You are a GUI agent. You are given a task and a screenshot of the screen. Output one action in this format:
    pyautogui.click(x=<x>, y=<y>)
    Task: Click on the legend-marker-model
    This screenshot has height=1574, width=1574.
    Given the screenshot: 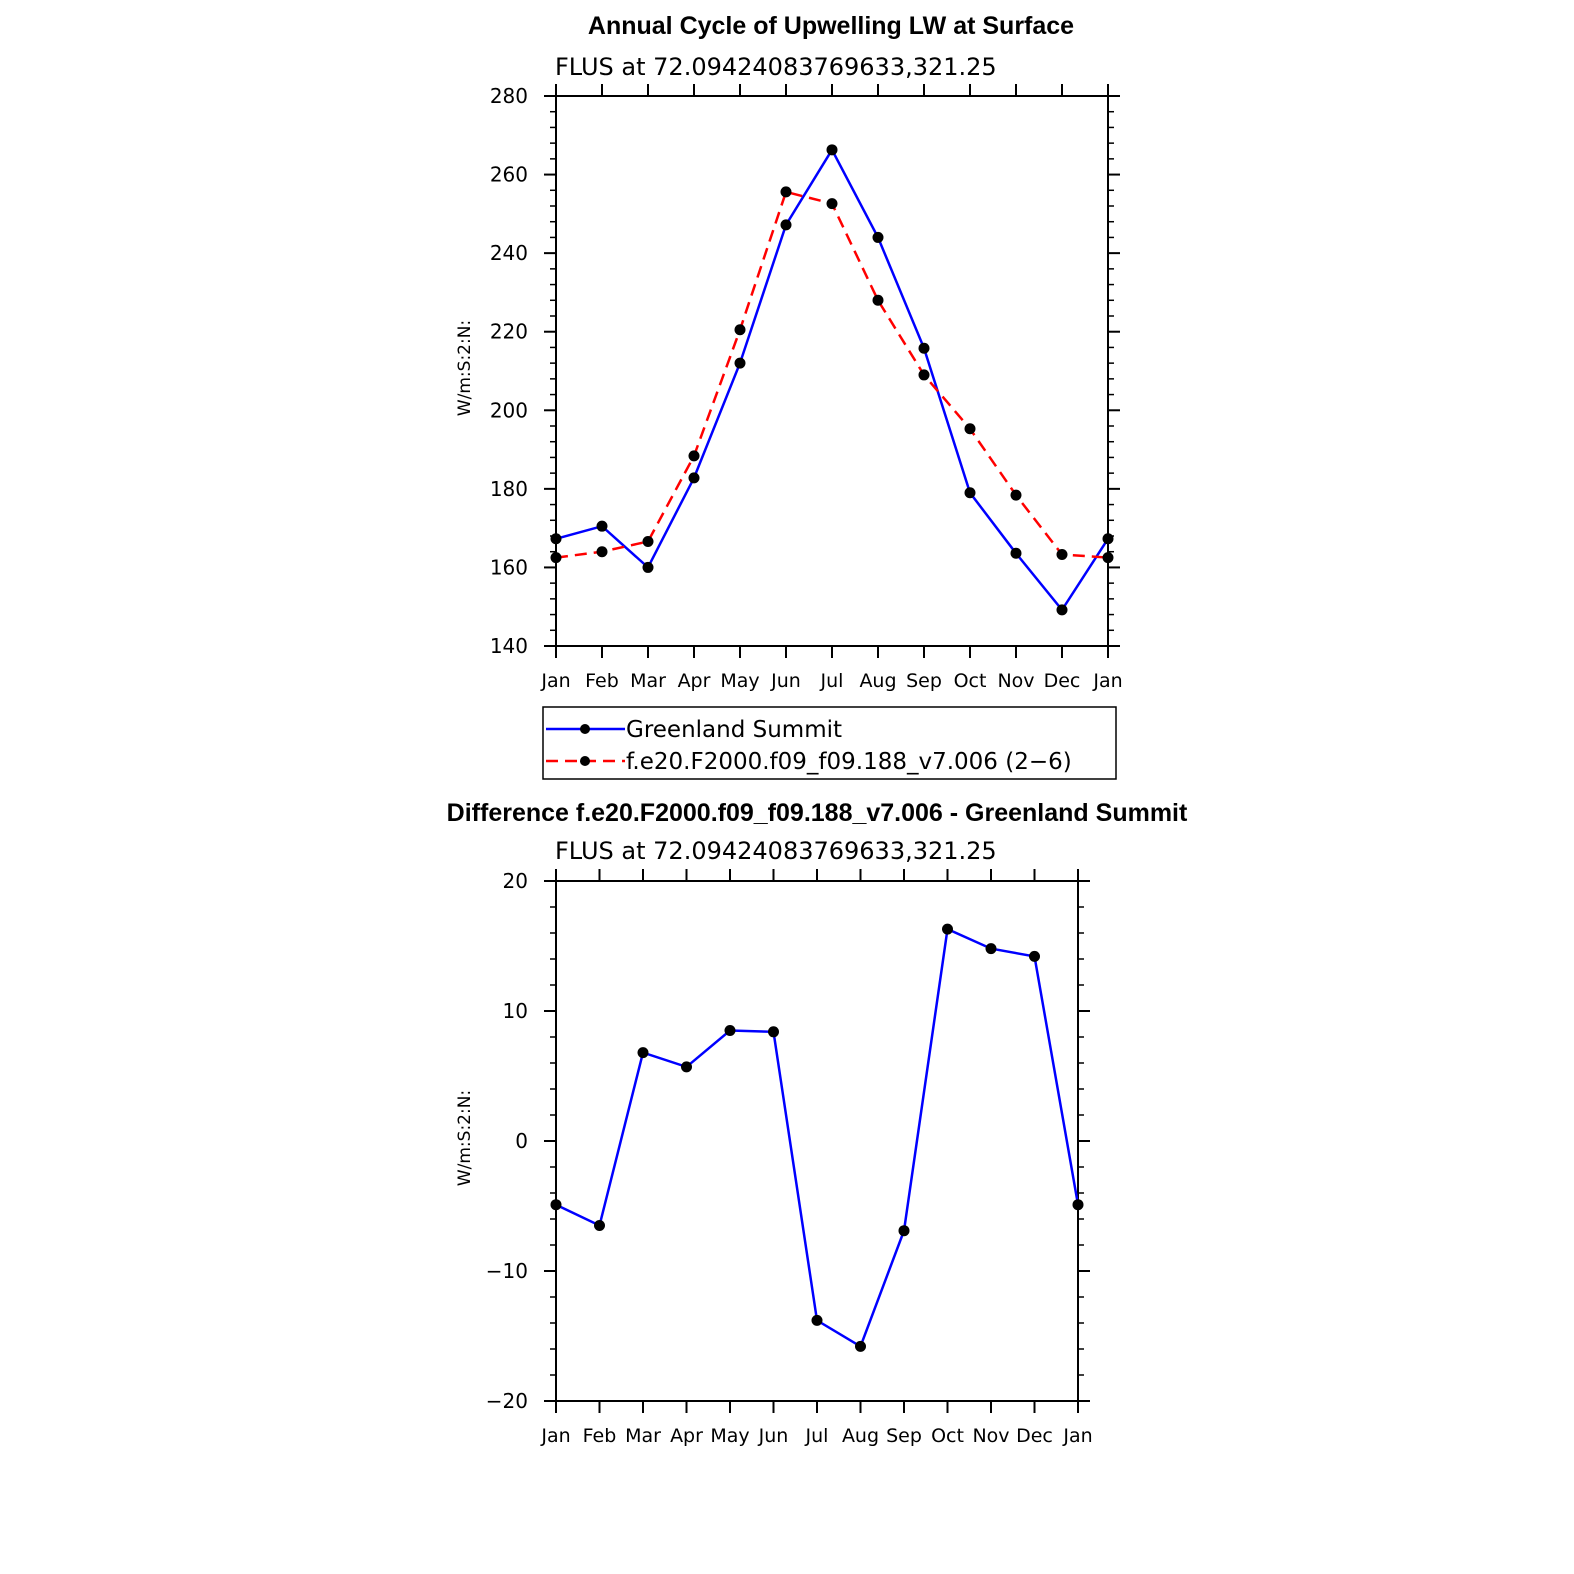 What is the action you would take?
    pyautogui.click(x=585, y=761)
    